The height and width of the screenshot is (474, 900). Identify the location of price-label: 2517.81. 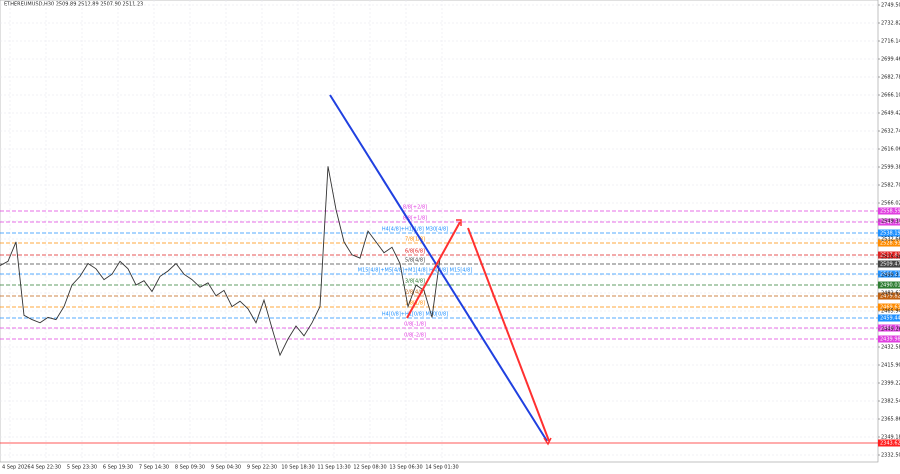
(890, 256).